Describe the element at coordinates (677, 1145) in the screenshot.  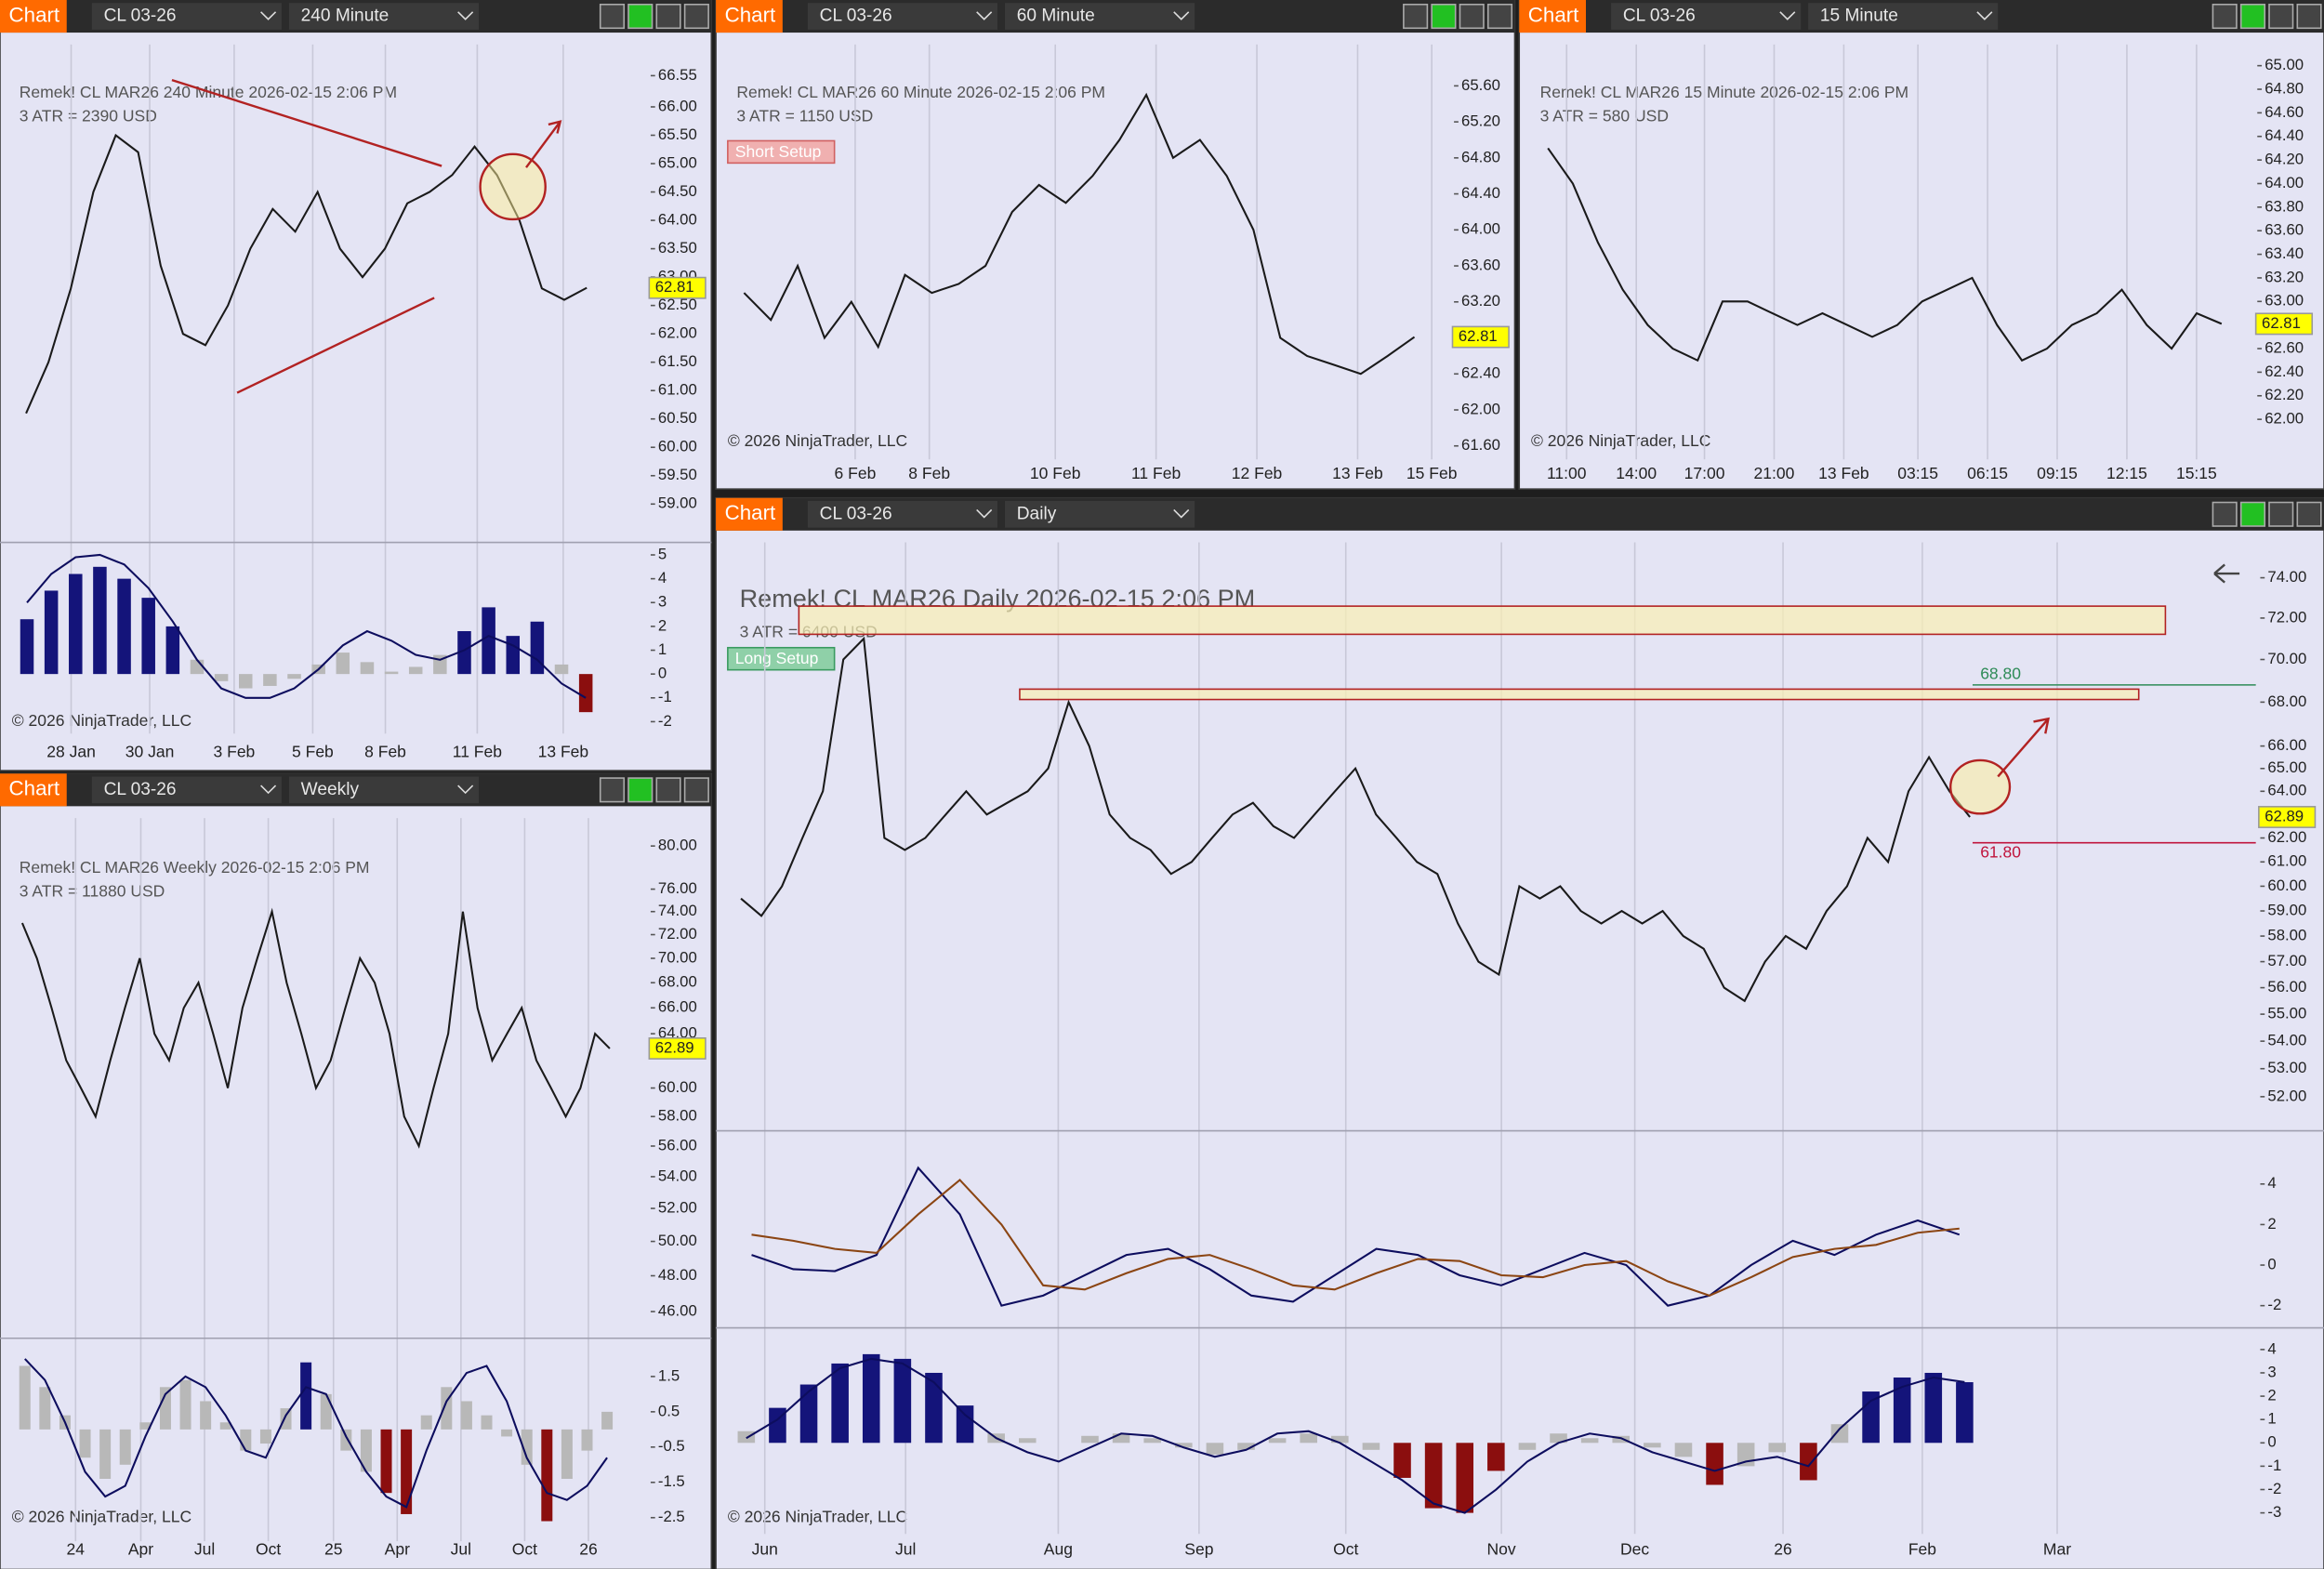
I see `y-tick-label: 56.00` at that location.